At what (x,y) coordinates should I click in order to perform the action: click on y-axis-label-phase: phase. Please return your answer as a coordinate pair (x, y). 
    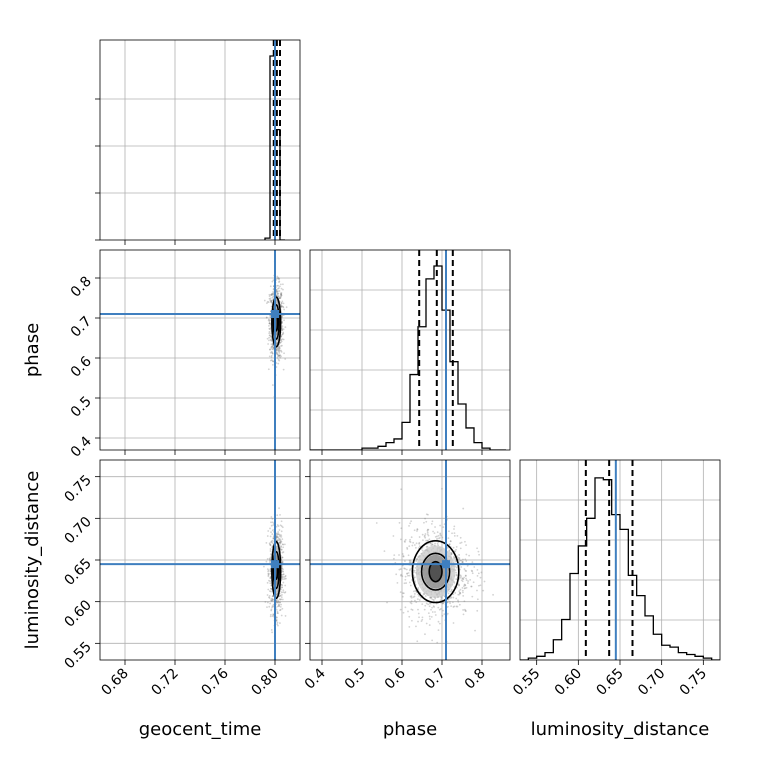
    Looking at the image, I should click on (32, 350).